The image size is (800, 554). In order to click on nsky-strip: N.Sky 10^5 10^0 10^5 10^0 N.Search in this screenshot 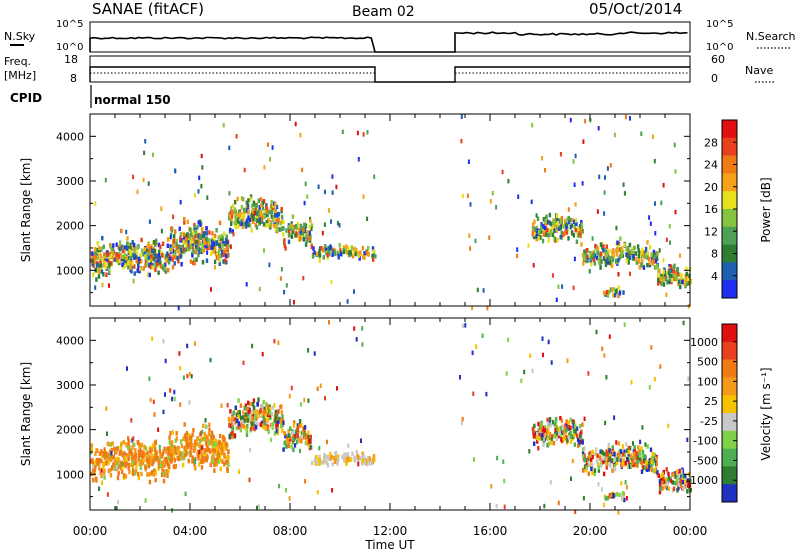, I will do `click(400, 36)`.